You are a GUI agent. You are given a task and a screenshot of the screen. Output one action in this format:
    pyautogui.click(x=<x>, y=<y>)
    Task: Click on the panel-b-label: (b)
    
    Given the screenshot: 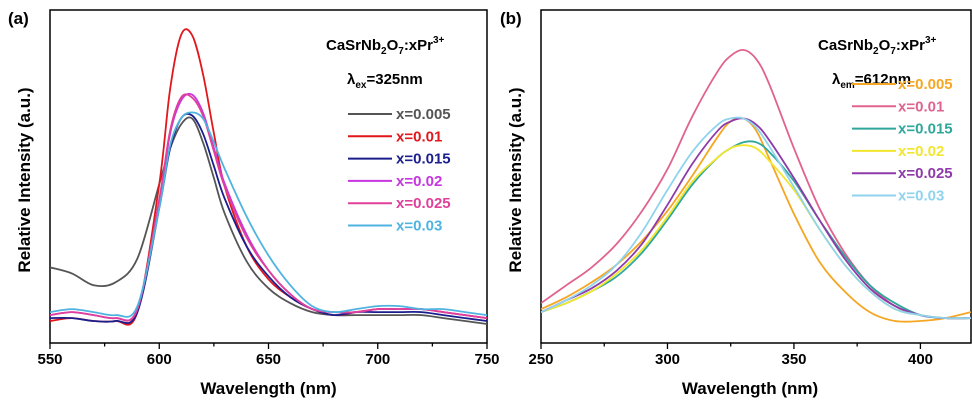 What is the action you would take?
    pyautogui.click(x=511, y=18)
    